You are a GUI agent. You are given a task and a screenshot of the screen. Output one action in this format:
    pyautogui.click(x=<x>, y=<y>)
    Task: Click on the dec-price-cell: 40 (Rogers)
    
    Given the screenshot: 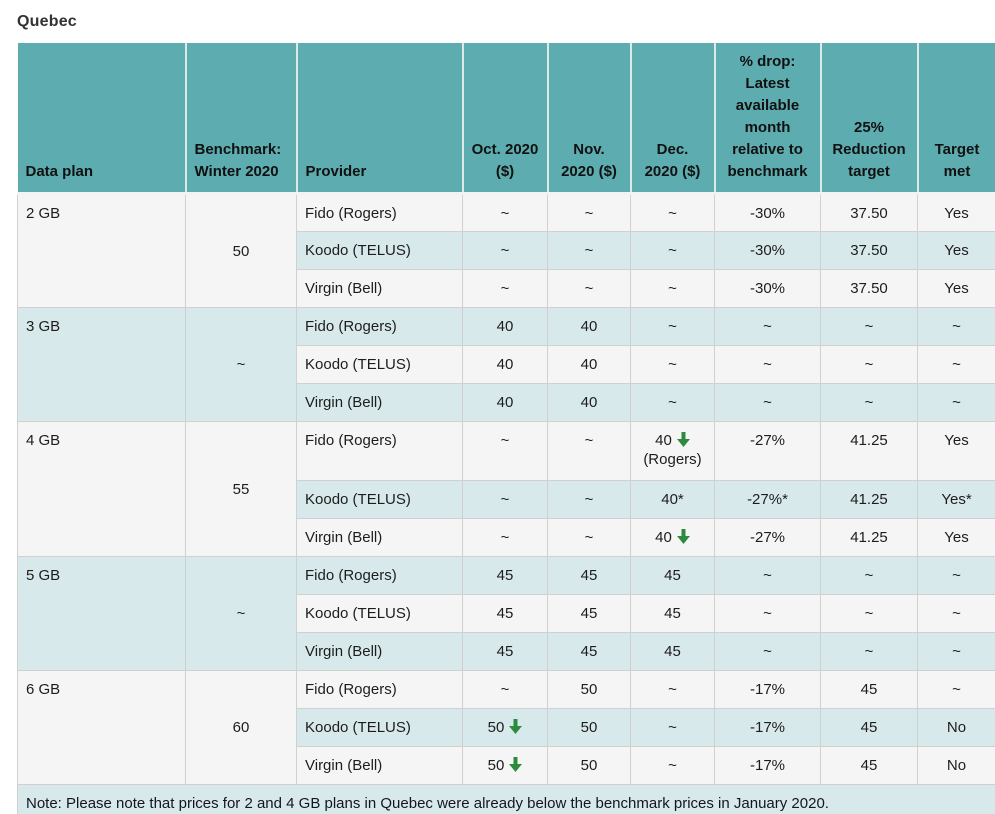 What is the action you would take?
    pyautogui.click(x=672, y=451)
    